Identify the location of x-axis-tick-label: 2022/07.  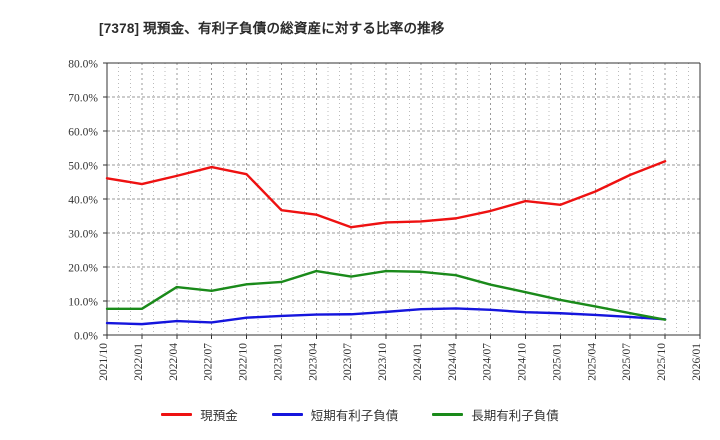
(209, 362).